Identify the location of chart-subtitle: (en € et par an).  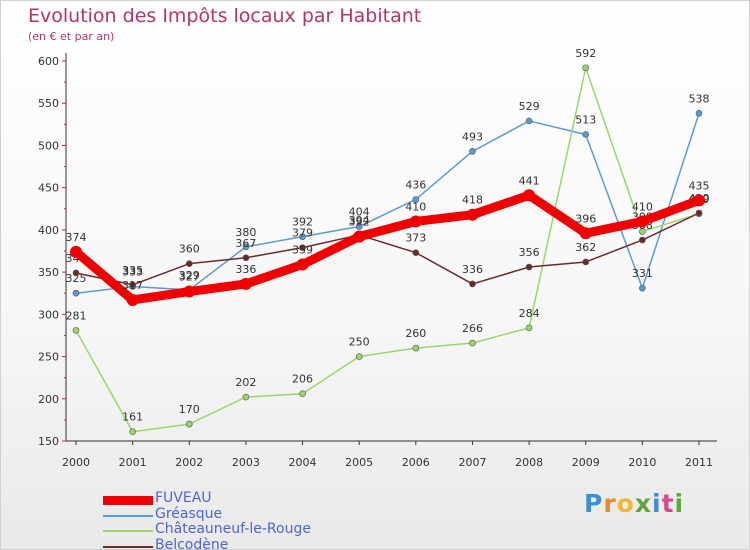
(71, 36).